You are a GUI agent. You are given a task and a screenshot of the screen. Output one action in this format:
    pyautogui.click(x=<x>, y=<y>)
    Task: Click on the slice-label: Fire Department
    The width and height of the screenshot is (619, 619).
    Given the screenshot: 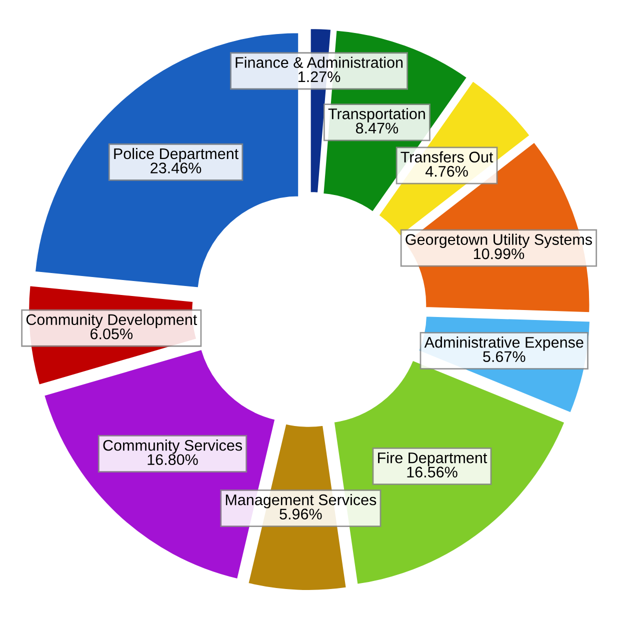 What is the action you would take?
    pyautogui.click(x=433, y=459)
    